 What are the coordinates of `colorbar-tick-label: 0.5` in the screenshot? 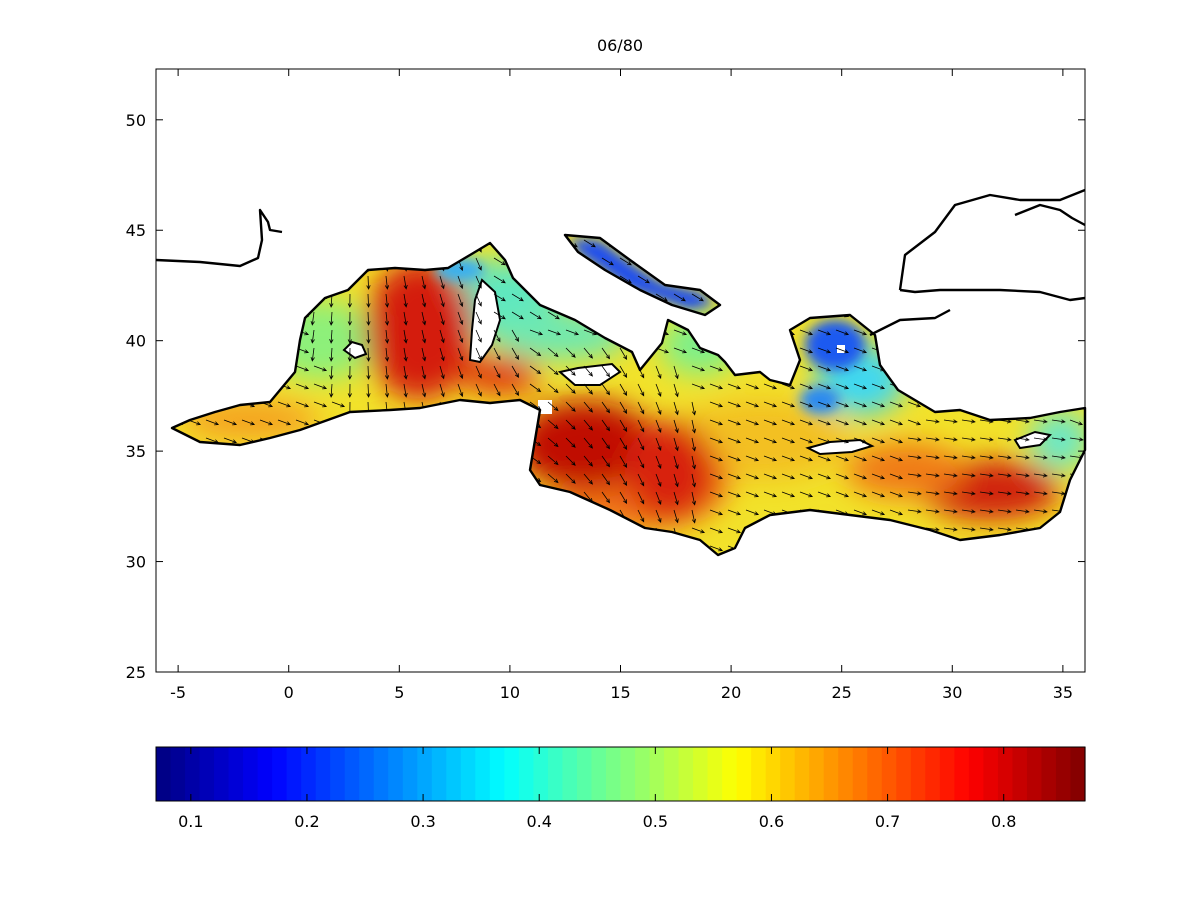 It's located at (655, 821).